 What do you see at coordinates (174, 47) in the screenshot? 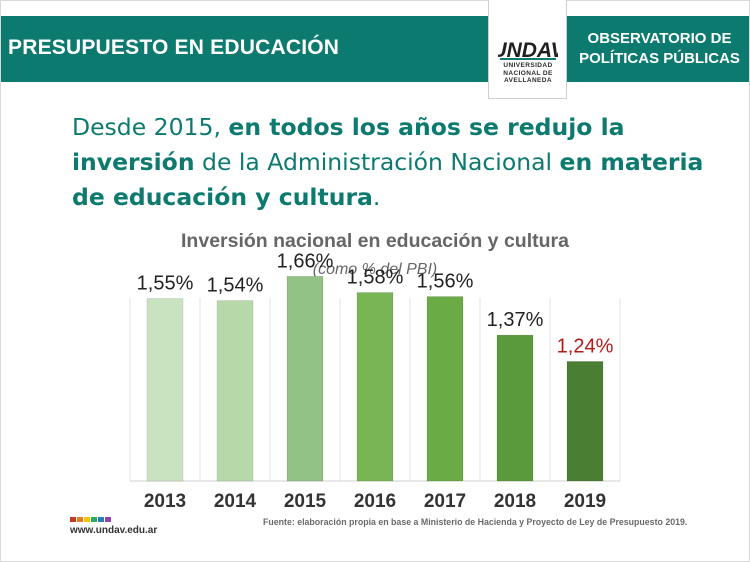
I see `page-title: PRESUPUESTO EN EDUCACIÓN` at bounding box center [174, 47].